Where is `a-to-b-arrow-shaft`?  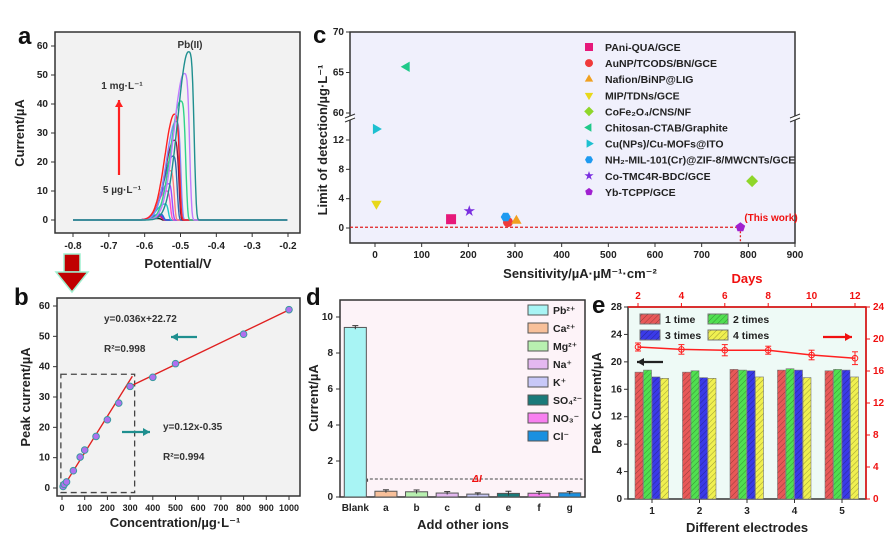 a-to-b-arrow-shaft is located at coordinates (72, 263).